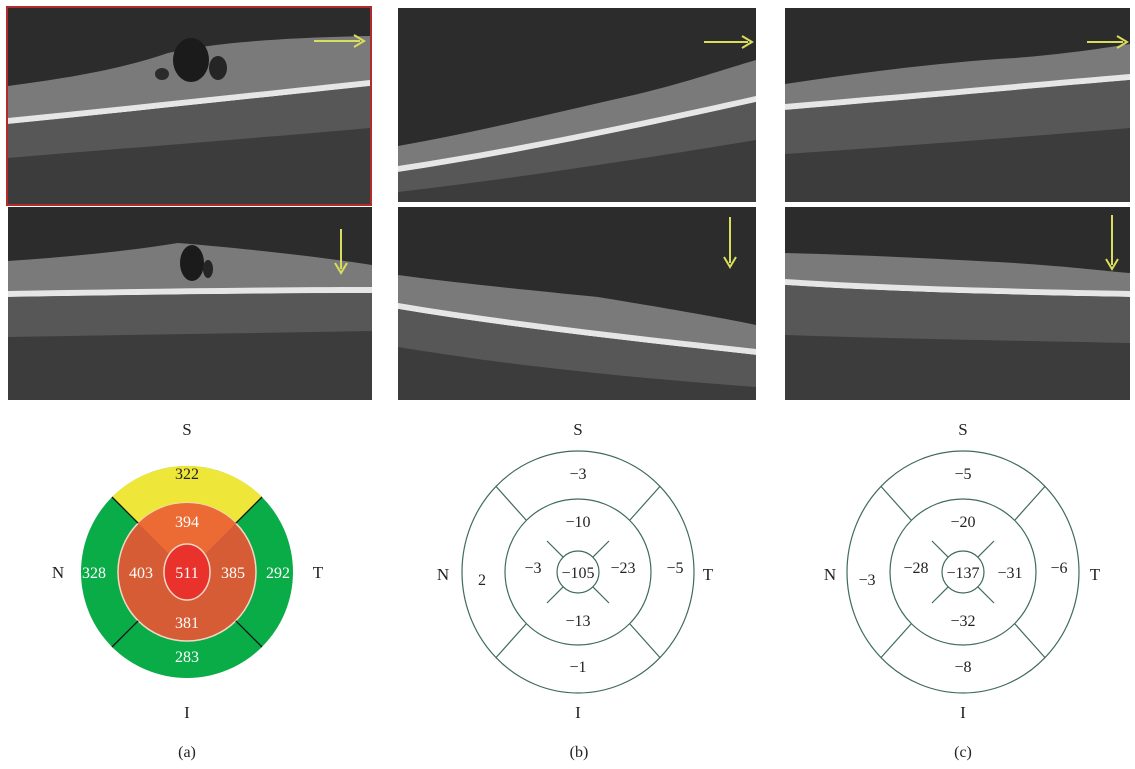 This screenshot has width=1135, height=769. I want to click on inner-superior-sector, so click(187, 537).